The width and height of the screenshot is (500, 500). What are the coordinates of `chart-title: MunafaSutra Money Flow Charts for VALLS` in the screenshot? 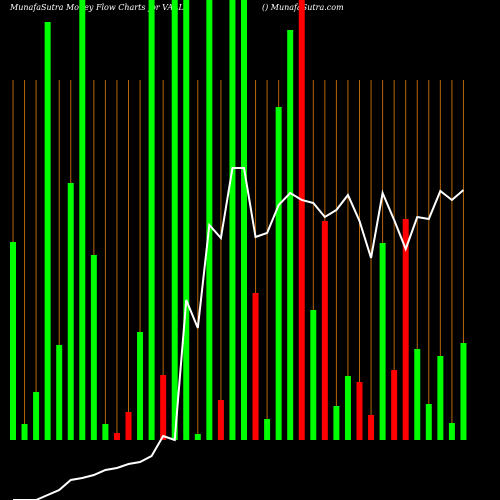 It's located at (99, 7).